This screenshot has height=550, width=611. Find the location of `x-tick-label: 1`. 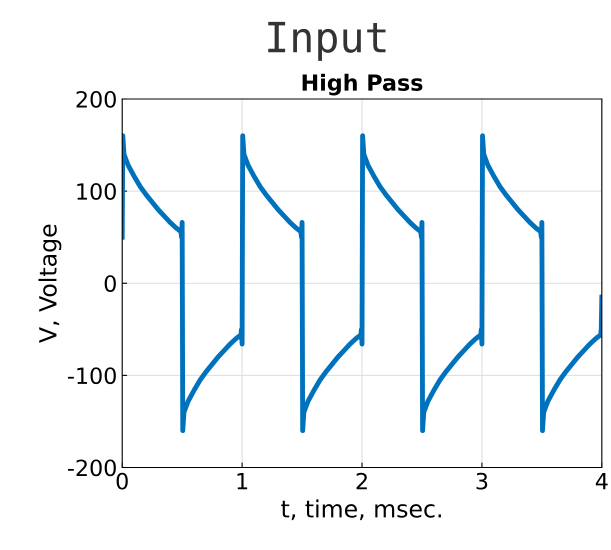

x-tick-label: 1 is located at coordinates (242, 481).